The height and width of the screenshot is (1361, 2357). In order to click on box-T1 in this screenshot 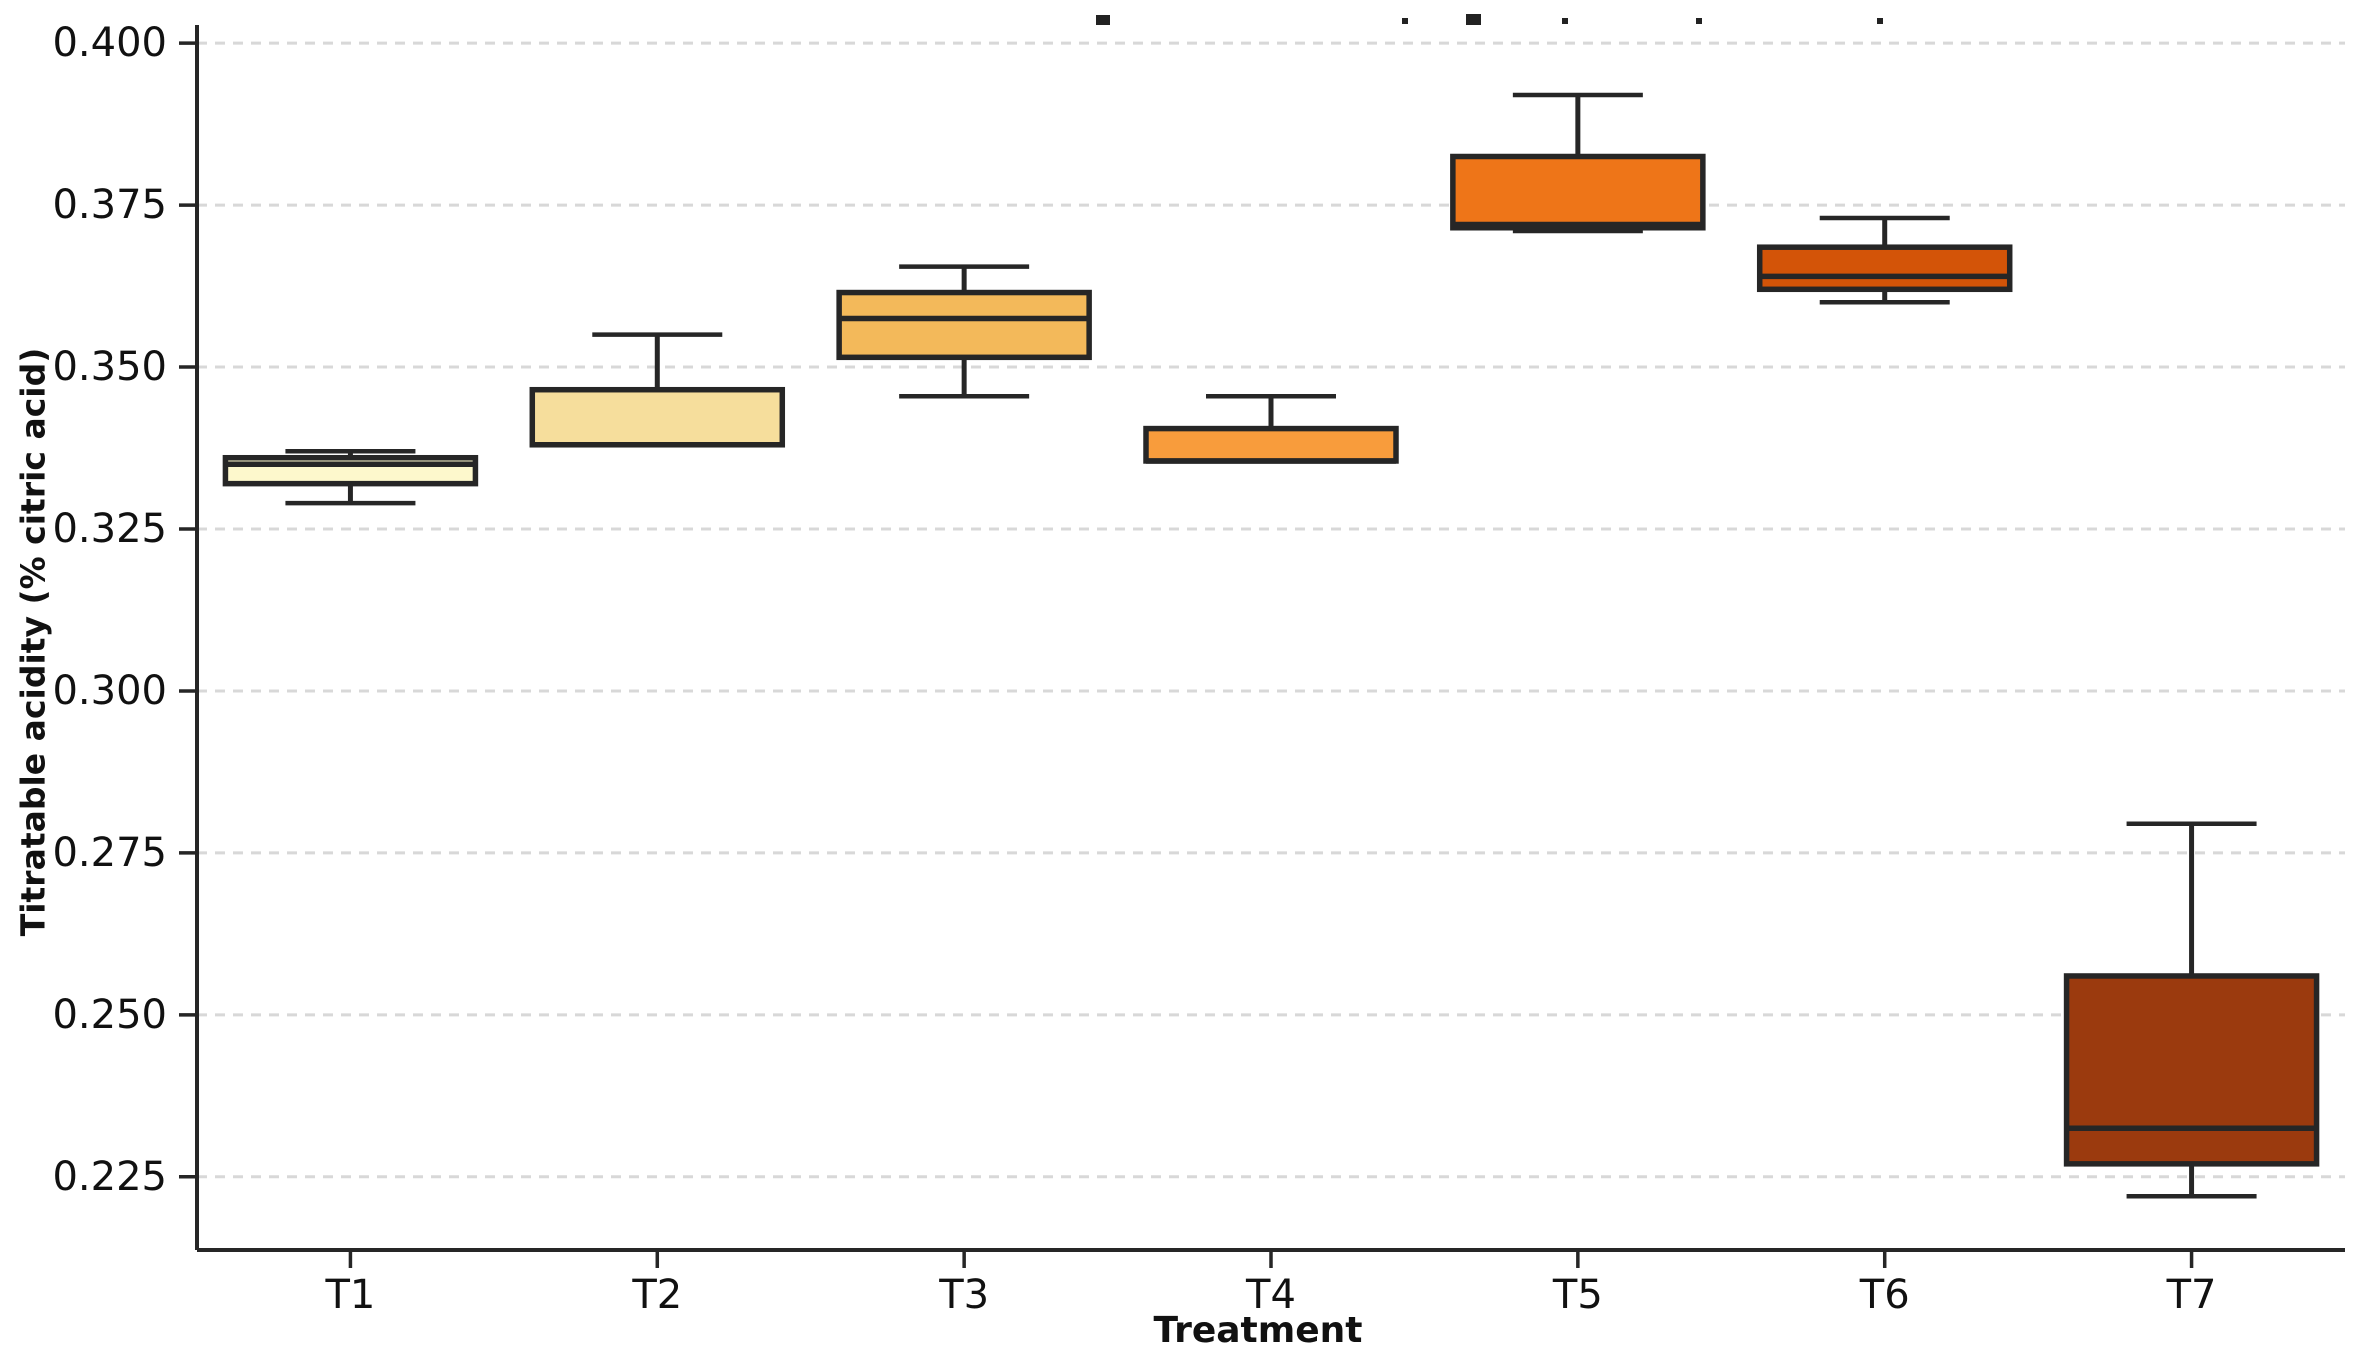, I will do `click(350, 477)`.